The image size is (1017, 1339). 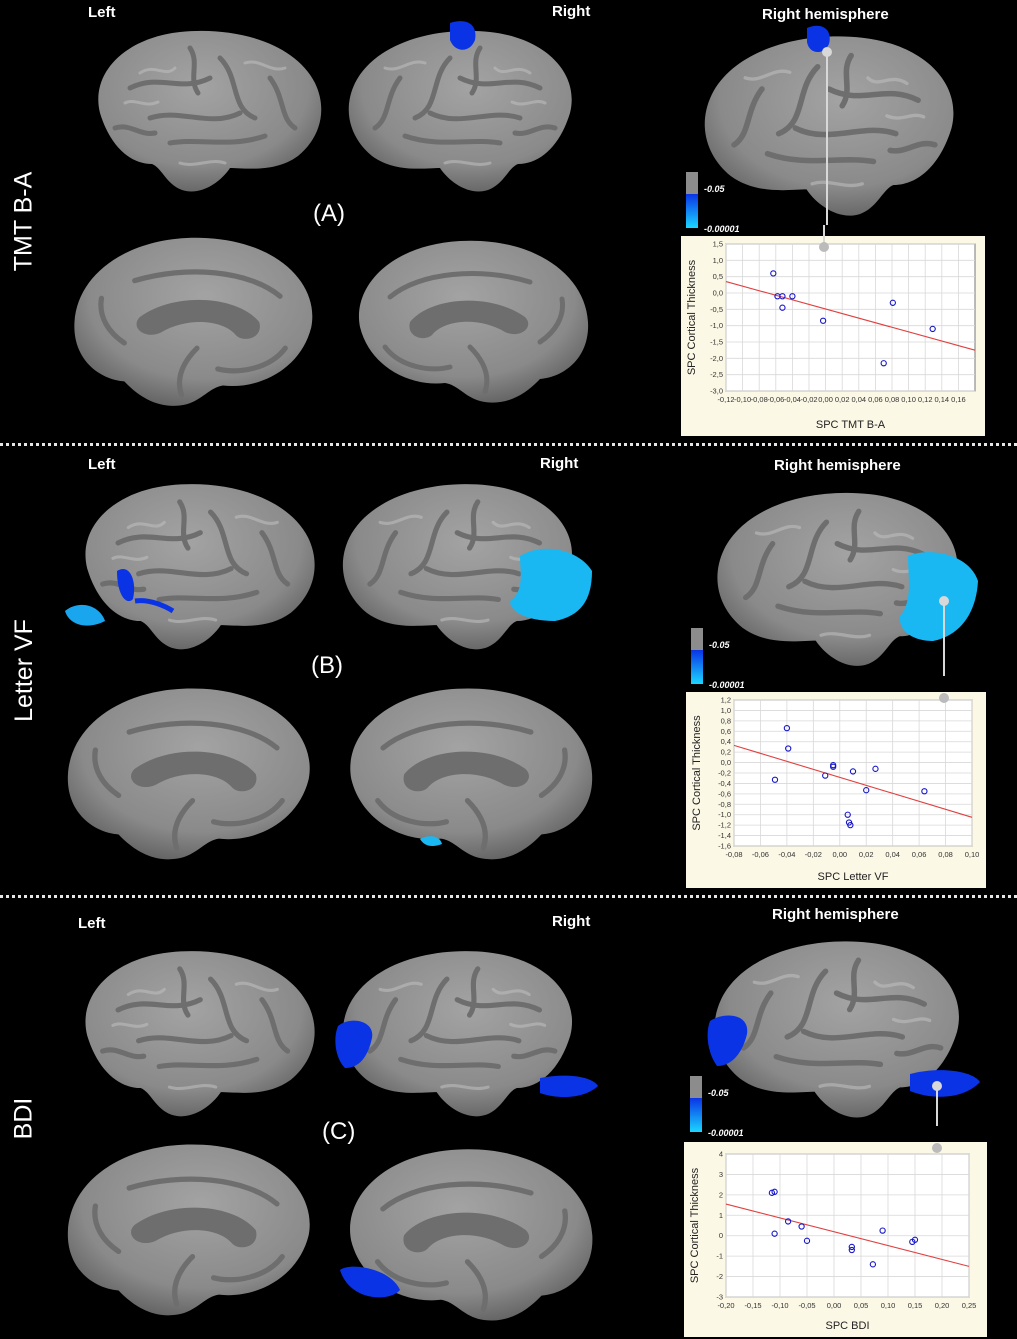 What do you see at coordinates (327, 665) in the screenshot?
I see `panel-letter: (B)` at bounding box center [327, 665].